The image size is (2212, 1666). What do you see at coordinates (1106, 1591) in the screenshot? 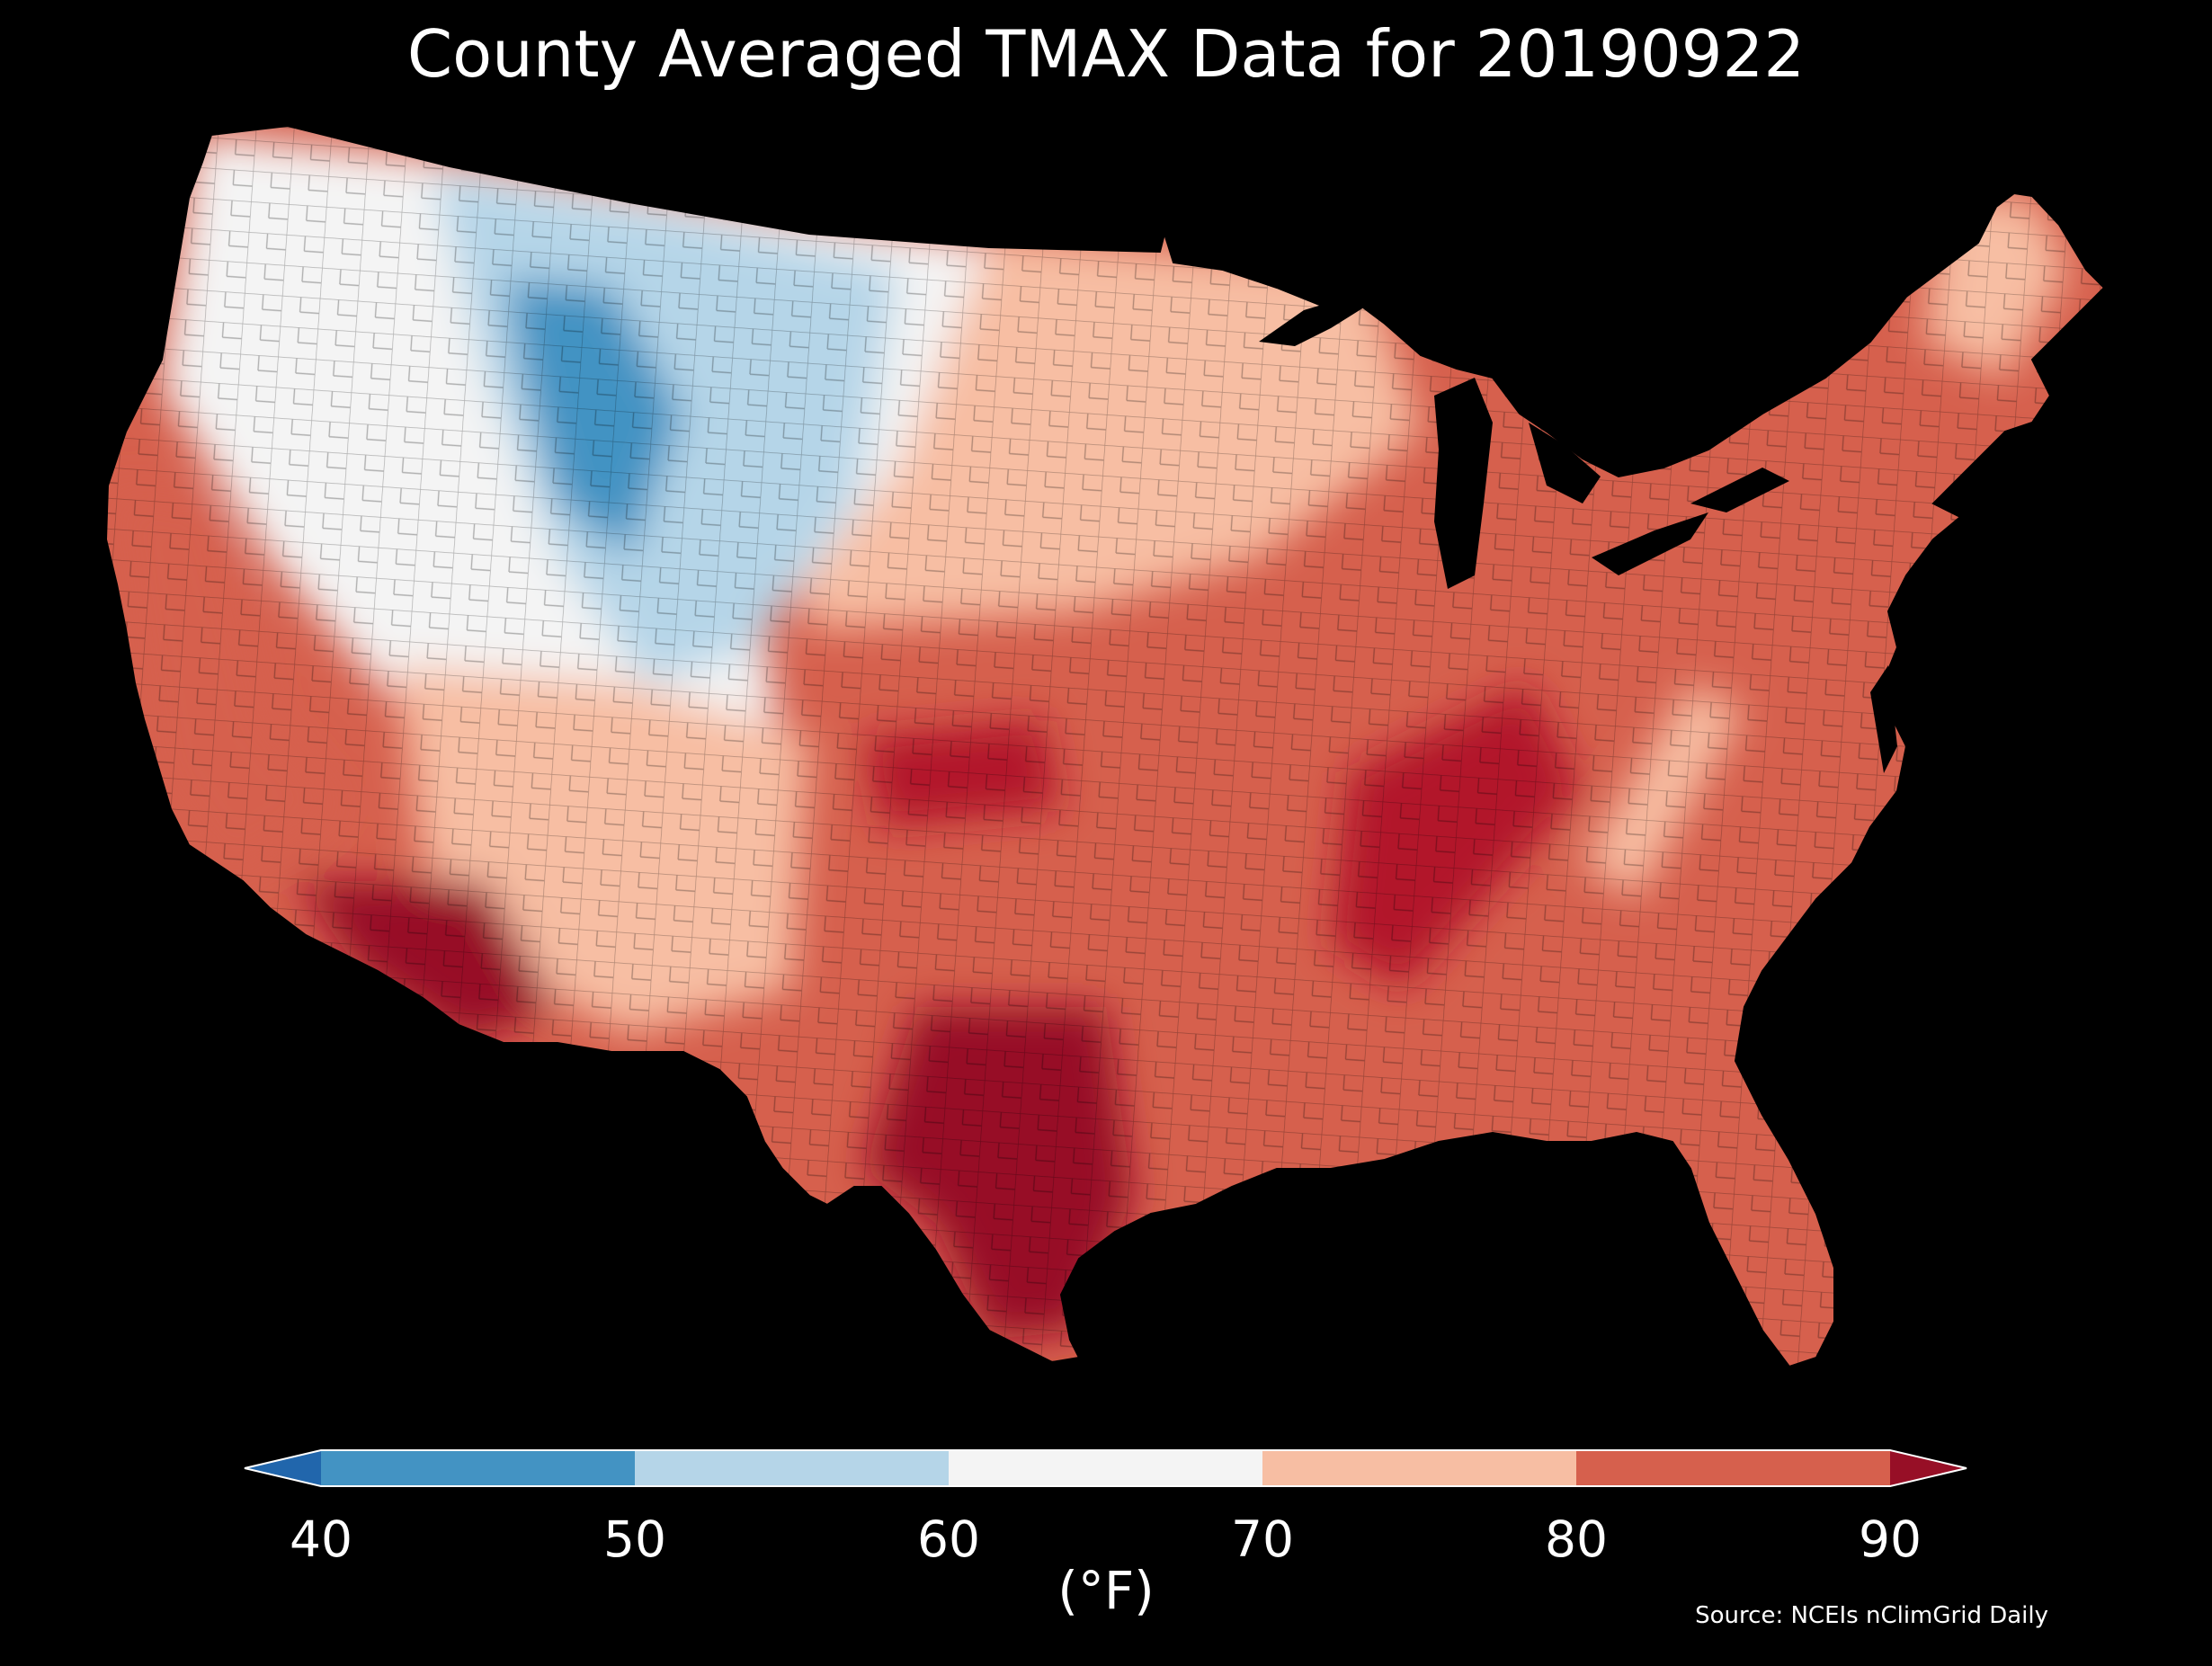
I see `colorbar-unit-label: (°F)` at bounding box center [1106, 1591].